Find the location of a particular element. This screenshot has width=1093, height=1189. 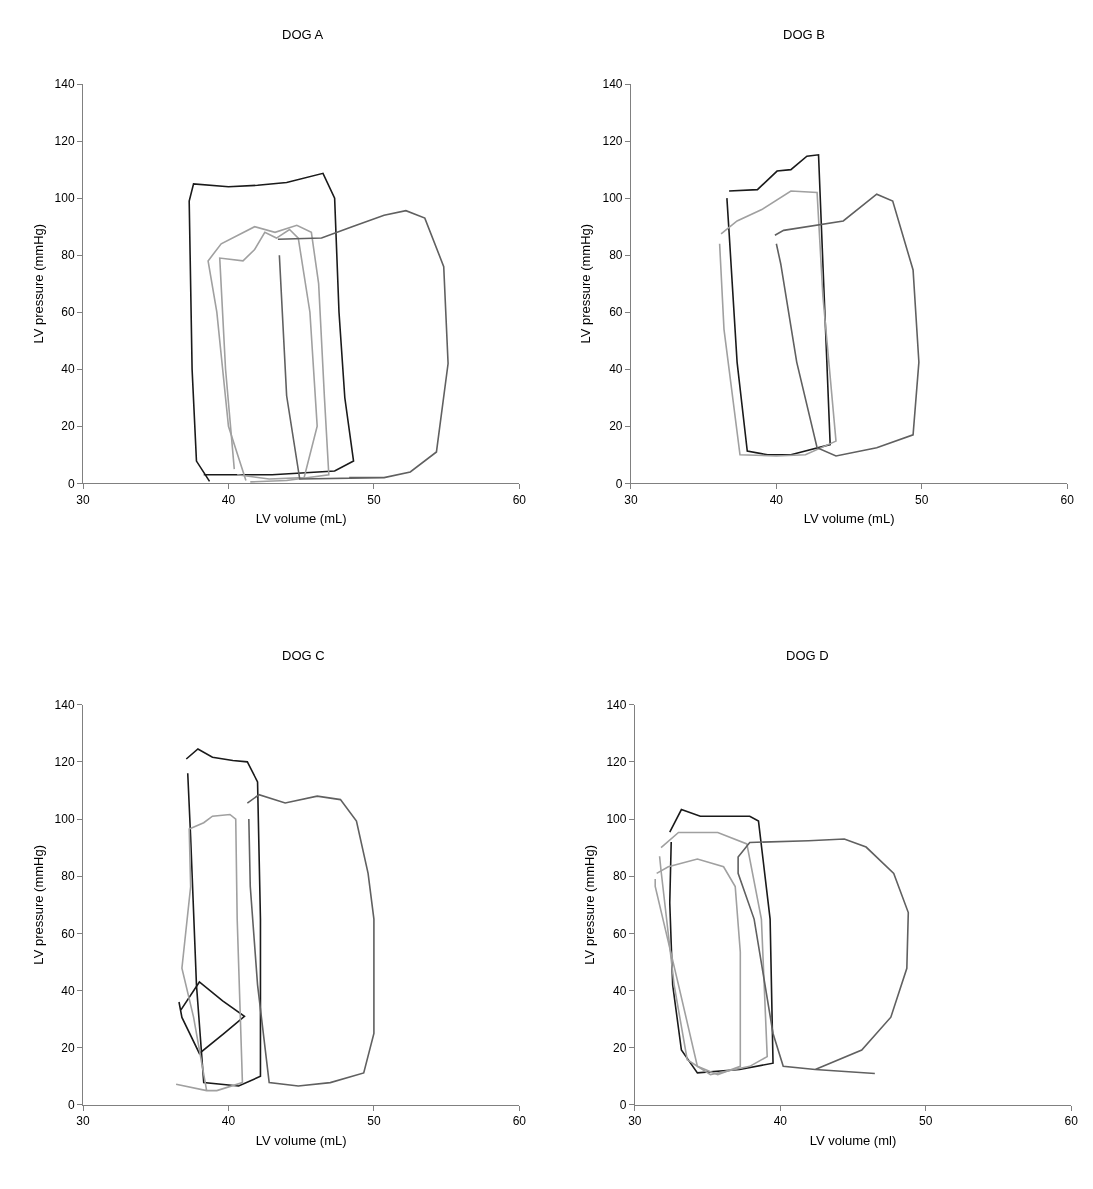

chart-title: DOG B is located at coordinates (804, 34).